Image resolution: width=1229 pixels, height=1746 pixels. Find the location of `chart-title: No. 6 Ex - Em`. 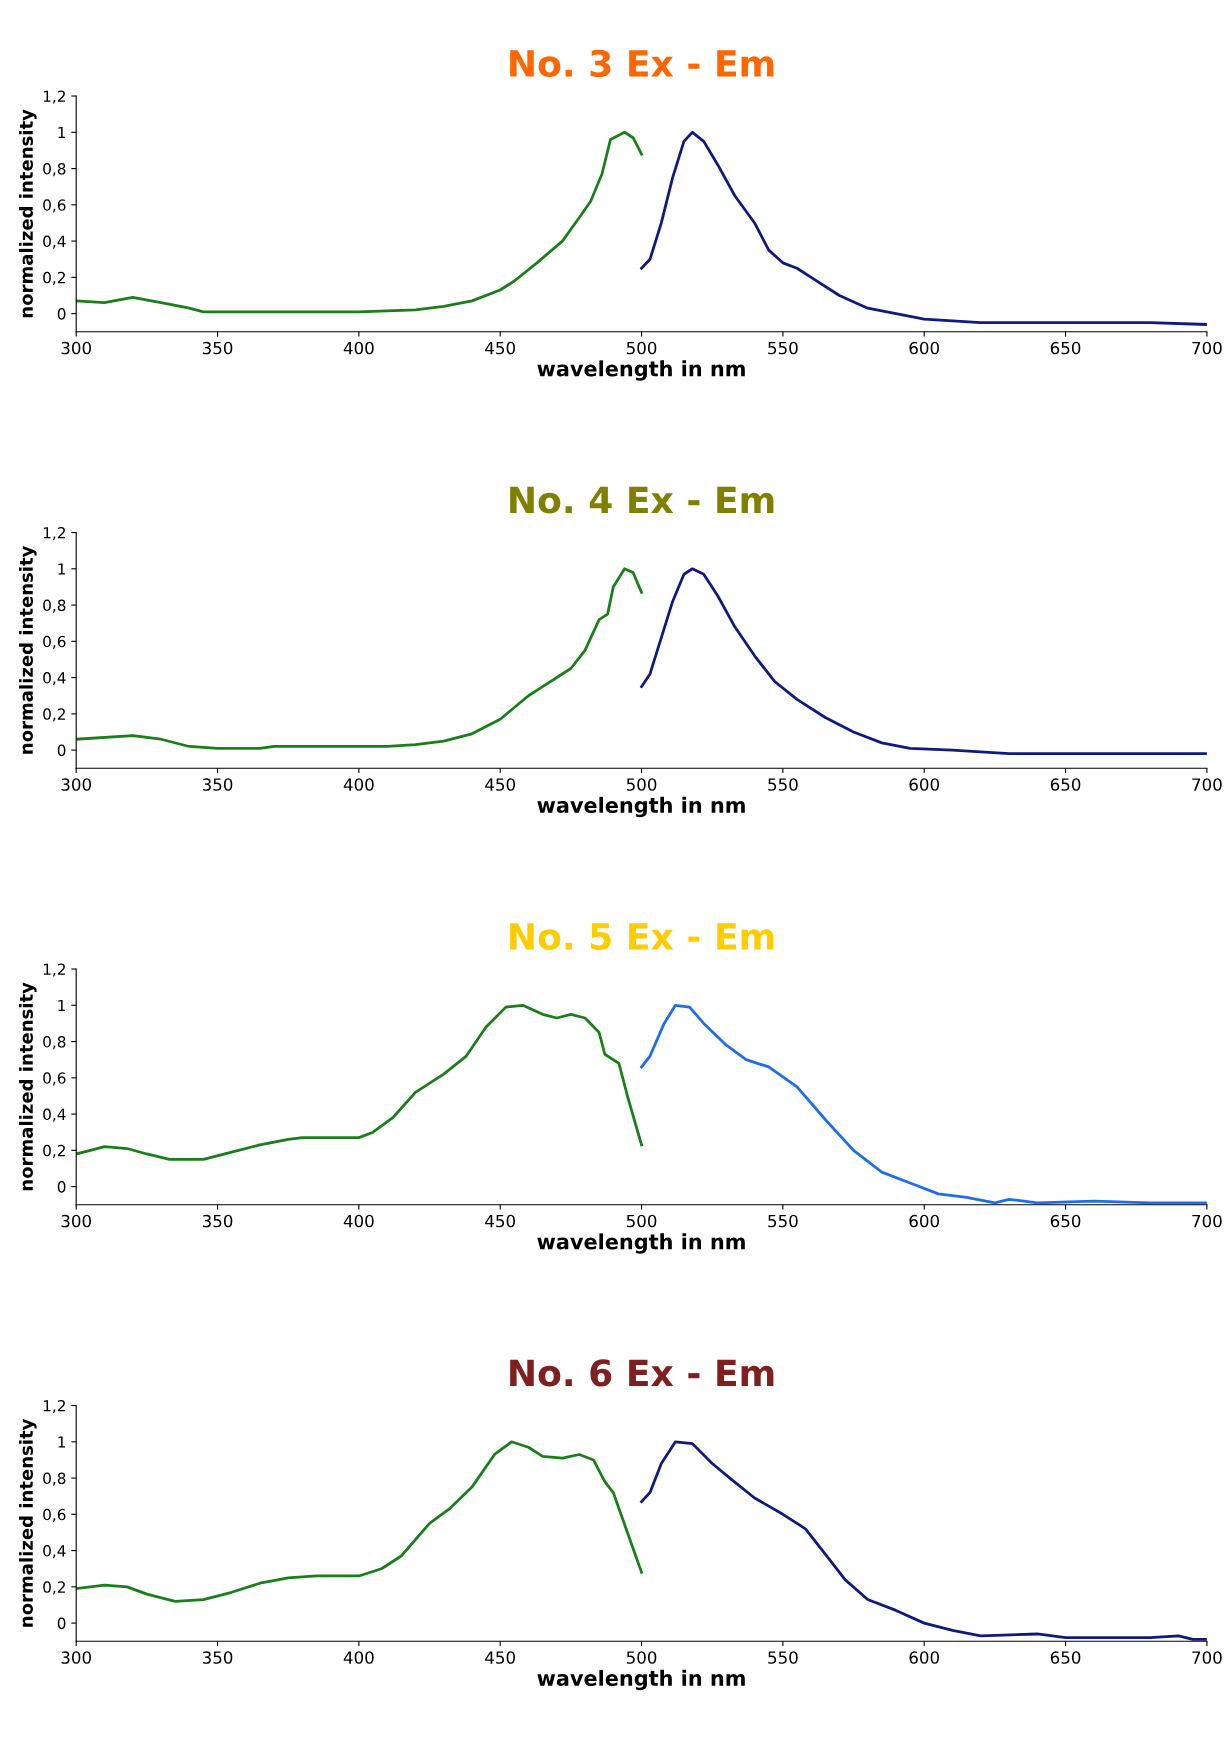

chart-title: No. 6 Ex - Em is located at coordinates (642, 1373).